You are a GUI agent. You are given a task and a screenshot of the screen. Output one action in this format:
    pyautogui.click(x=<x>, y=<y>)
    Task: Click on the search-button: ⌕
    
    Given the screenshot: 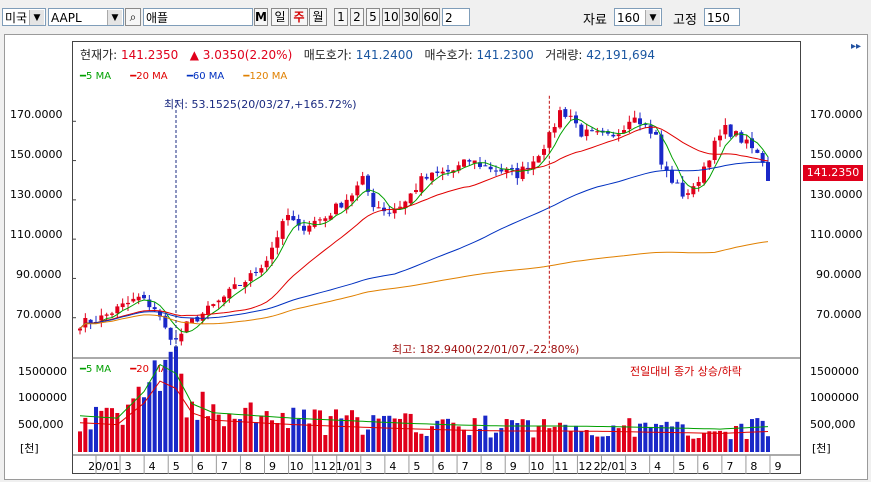 What is the action you would take?
    pyautogui.click(x=133, y=17)
    